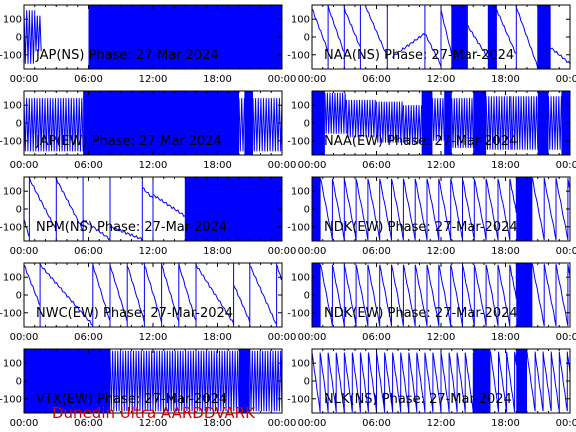 Image resolution: width=576 pixels, height=432 pixels. Describe the element at coordinates (131, 227) in the screenshot. I see `chart-title: NPM(NS) Phase: 27-Mar-2024` at that location.